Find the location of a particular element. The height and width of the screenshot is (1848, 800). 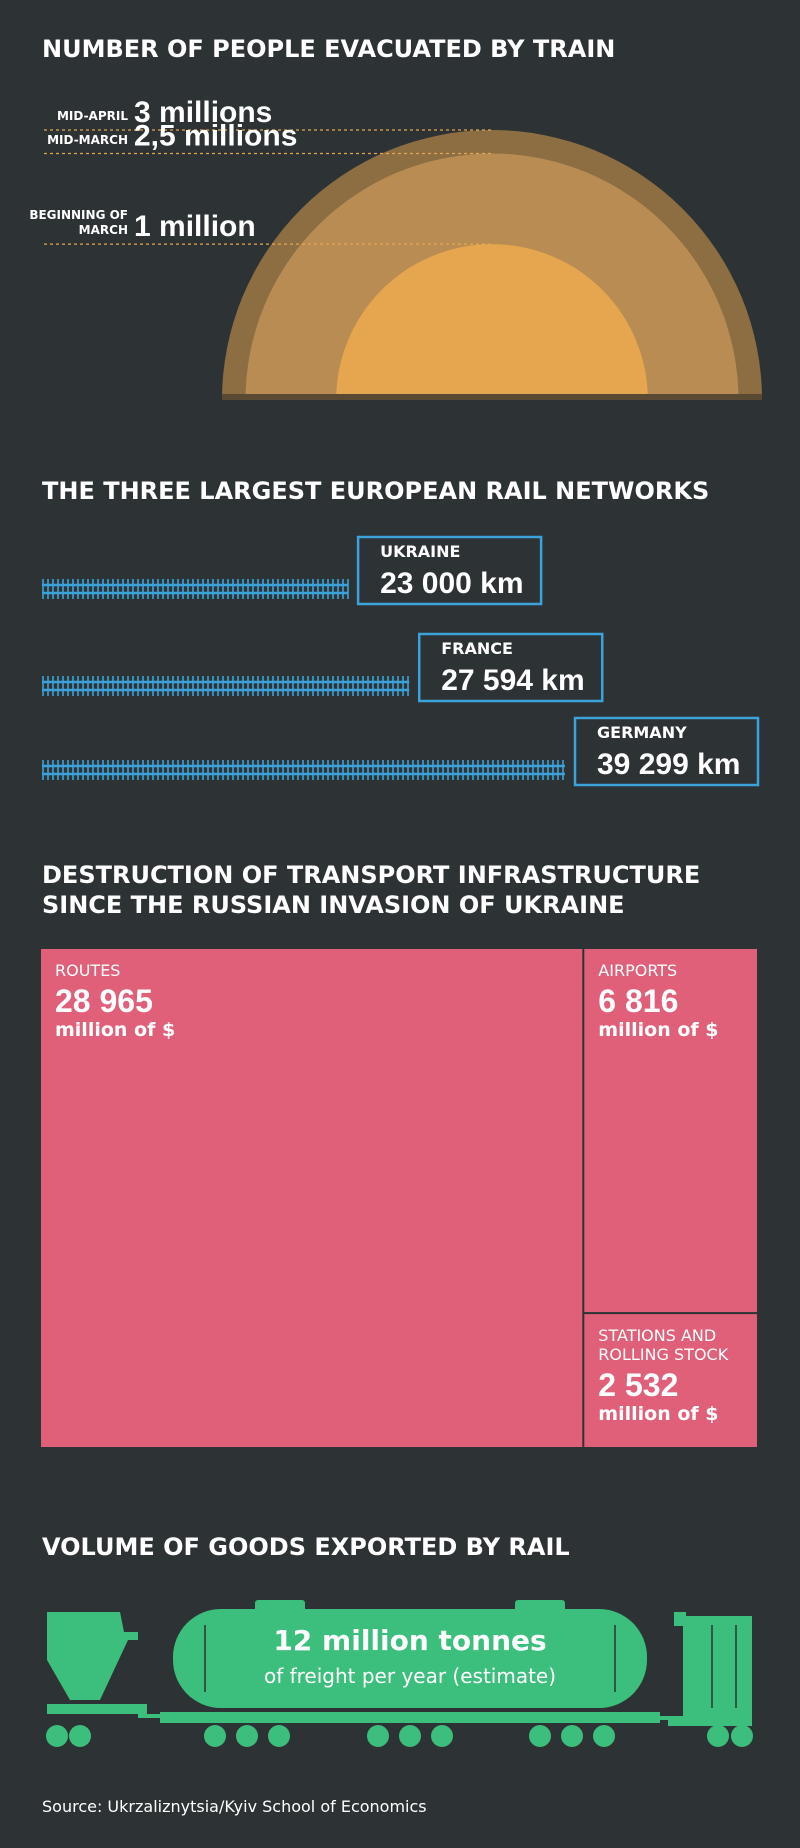

value-label: 6 816 is located at coordinates (638, 1001).